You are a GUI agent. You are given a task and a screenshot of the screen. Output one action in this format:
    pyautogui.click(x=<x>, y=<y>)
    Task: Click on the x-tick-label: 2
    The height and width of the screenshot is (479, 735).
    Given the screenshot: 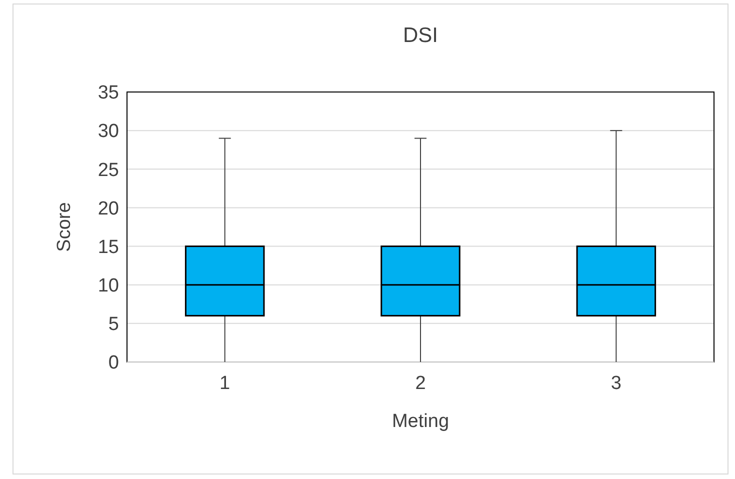 What is the action you would take?
    pyautogui.click(x=420, y=383)
    